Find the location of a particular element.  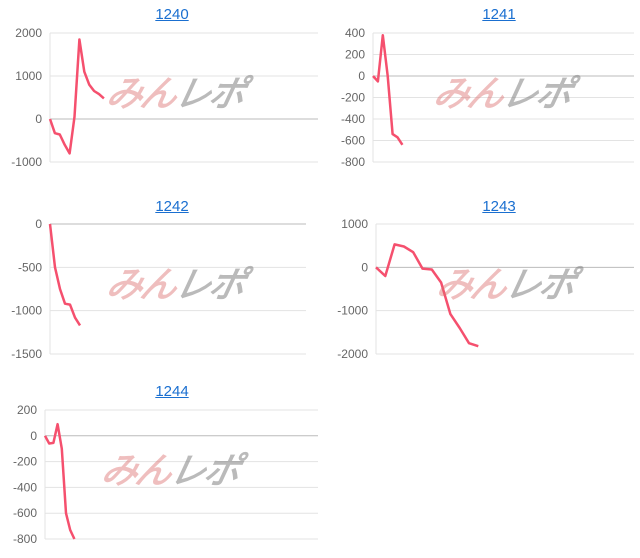

y-tick-label: 2000 is located at coordinates (28, 33).